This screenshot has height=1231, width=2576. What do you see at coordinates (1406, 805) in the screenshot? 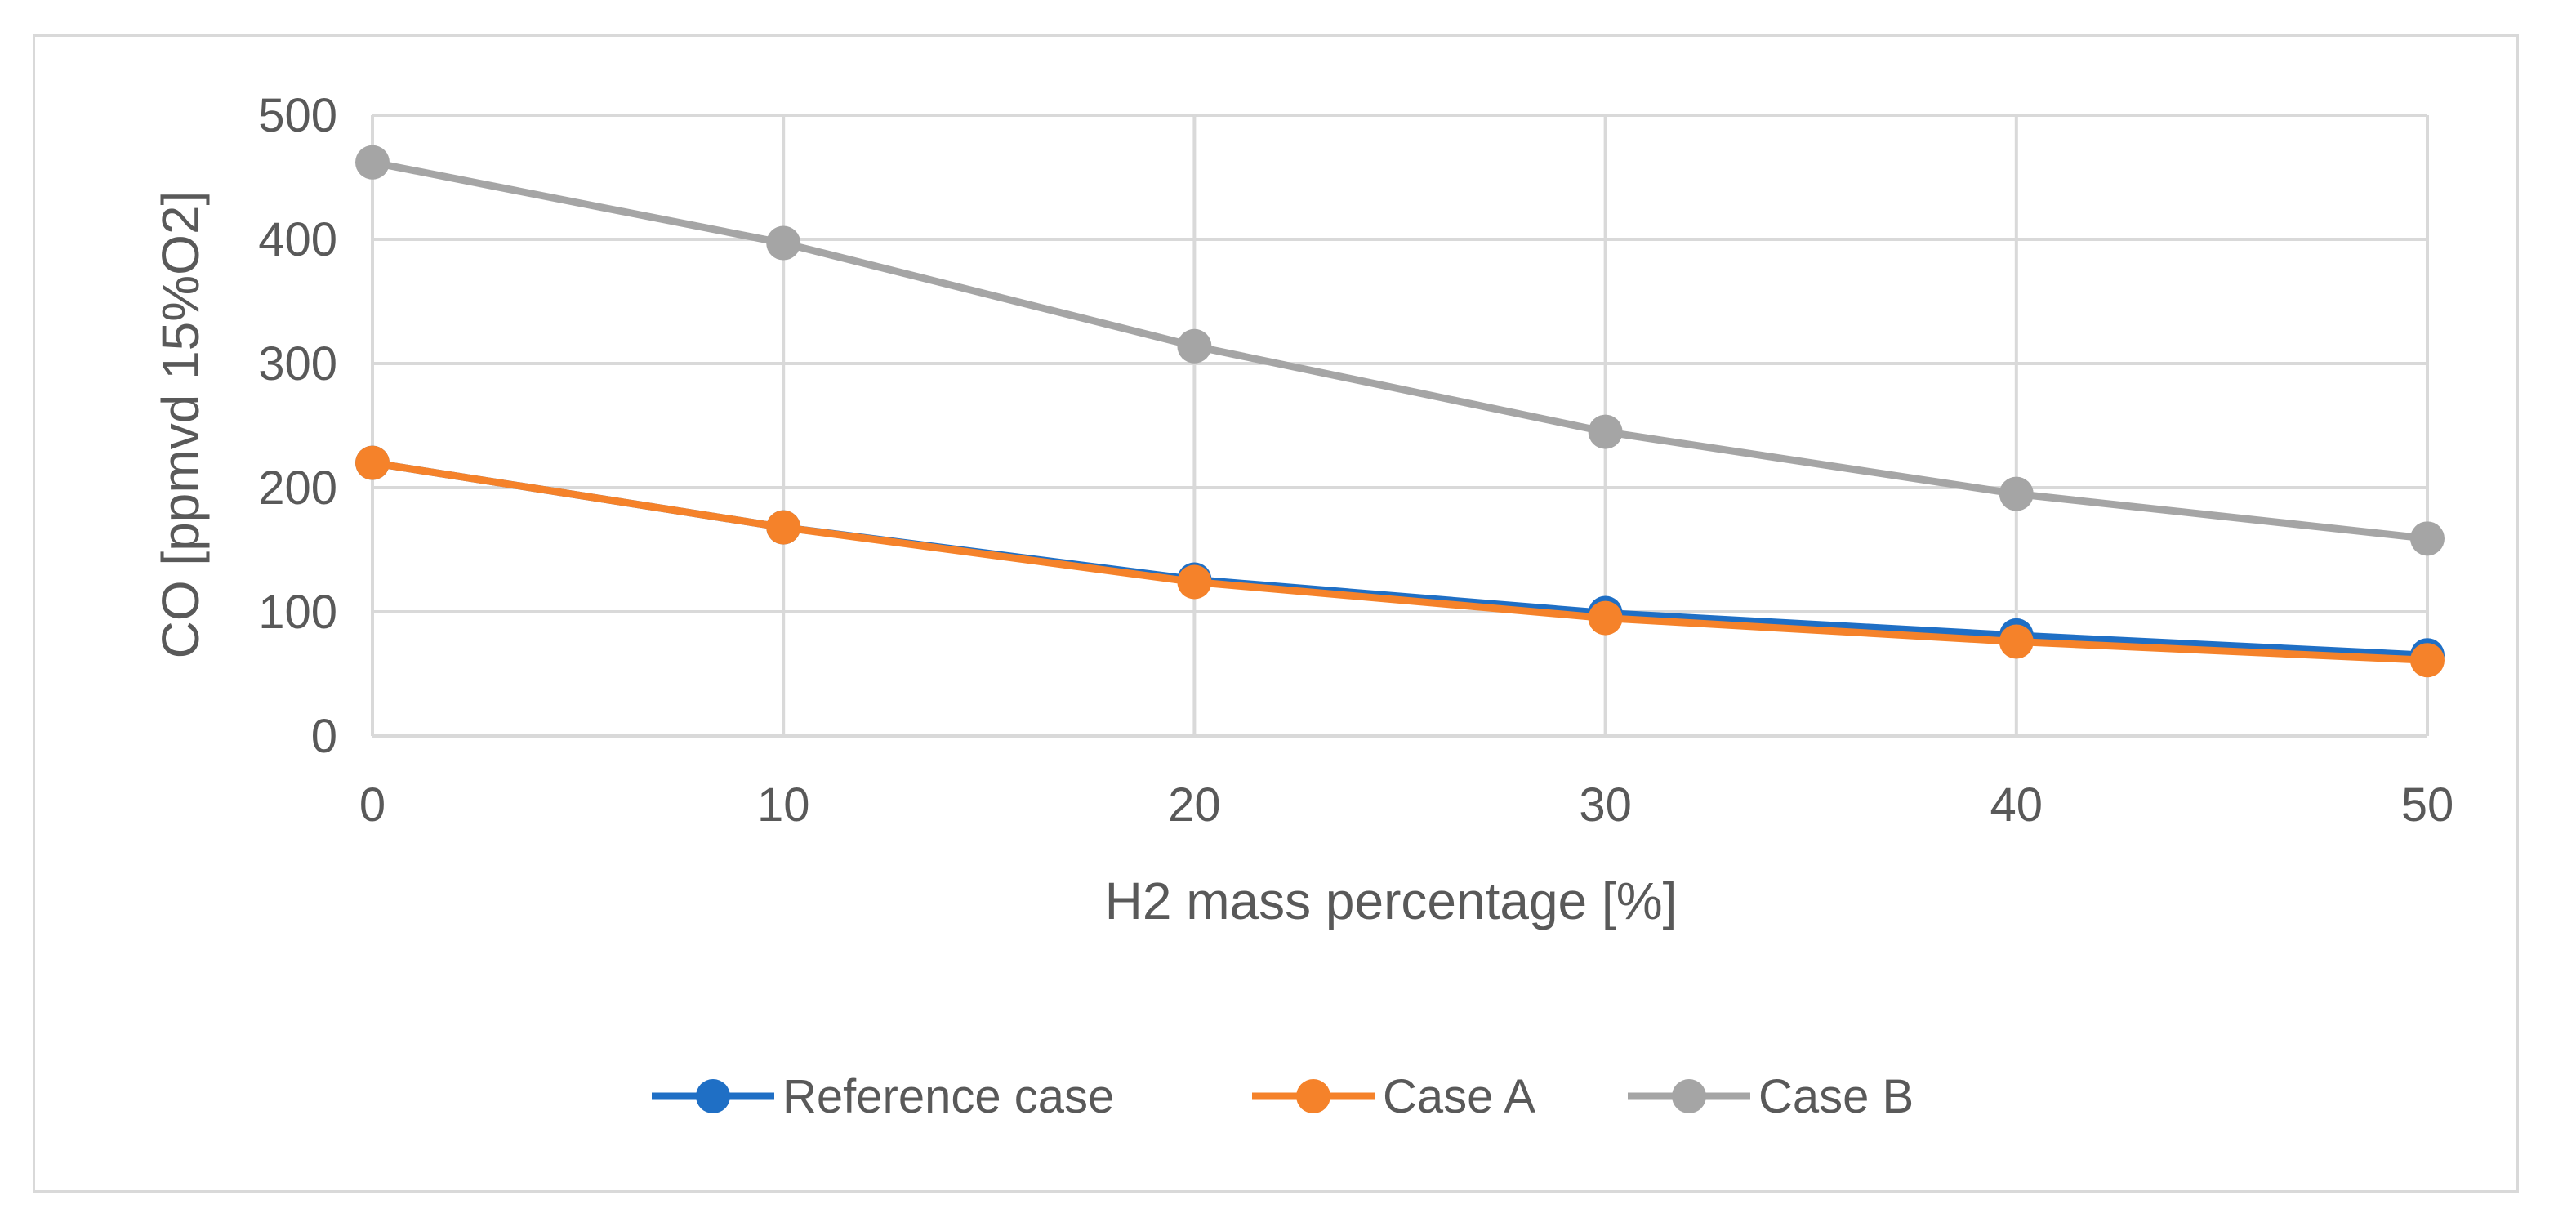
I see `x-axis-ticks: 0 10 20 30 40 50` at bounding box center [1406, 805].